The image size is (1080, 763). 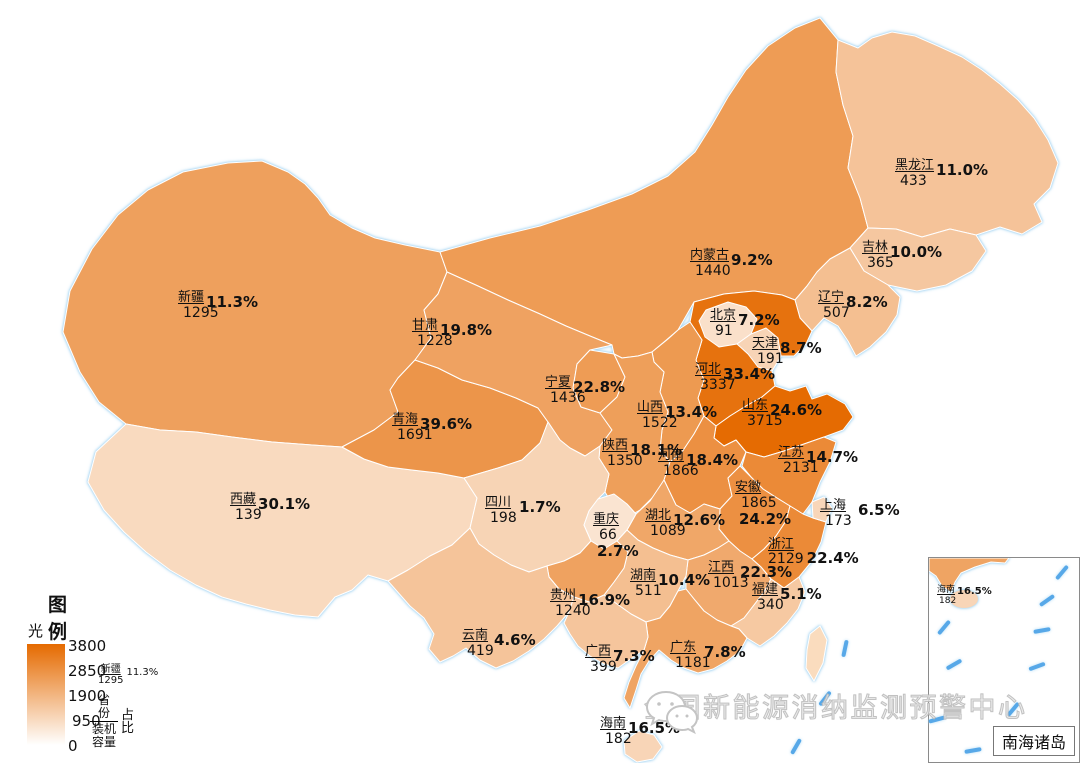 I want to click on province-guangdong, so click(x=685, y=648).